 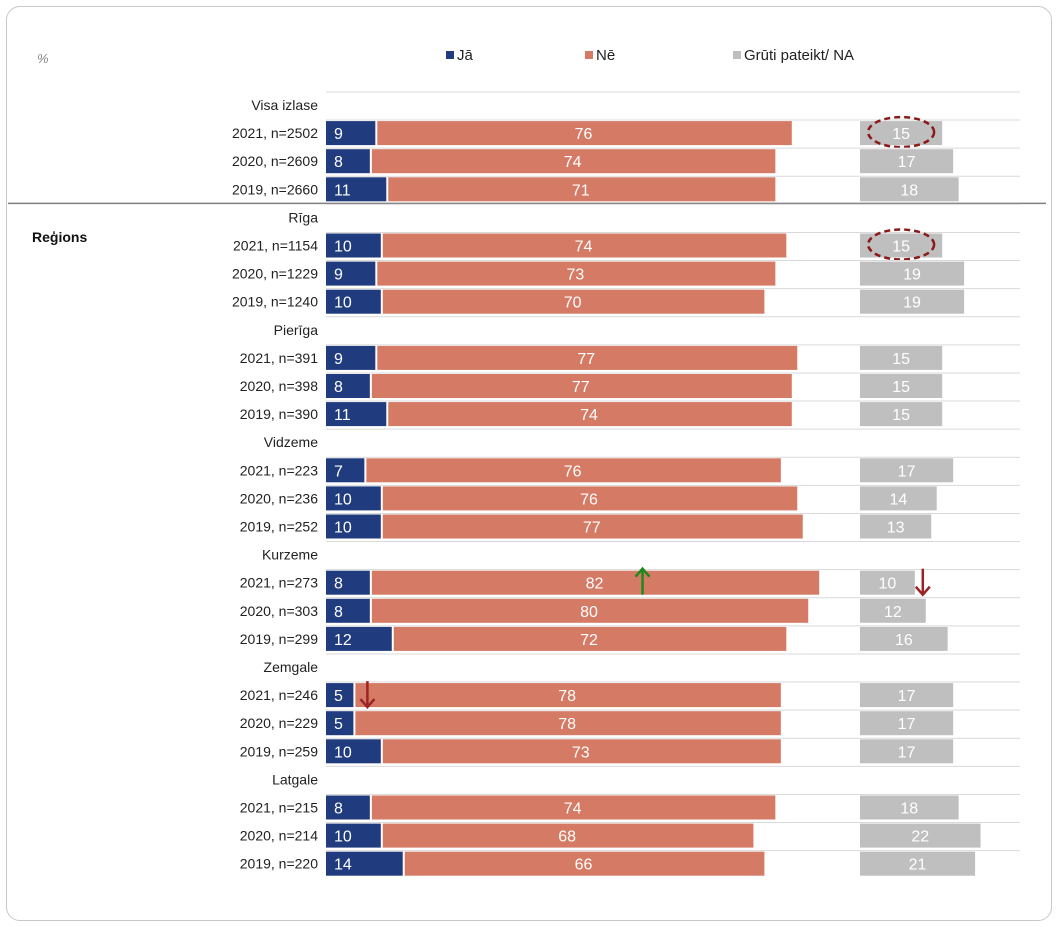 I want to click on row-label: 2021, n=223, so click(x=279, y=470).